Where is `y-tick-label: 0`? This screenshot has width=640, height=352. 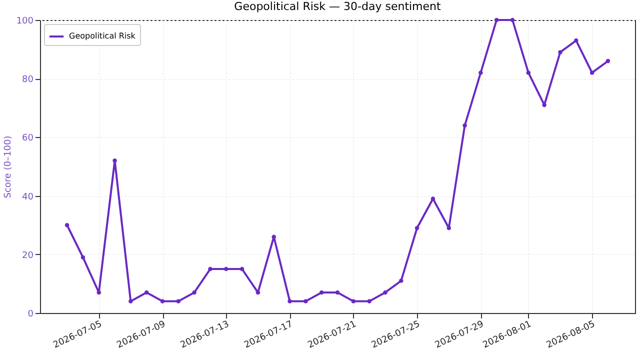 y-tick-label: 0 is located at coordinates (31, 315).